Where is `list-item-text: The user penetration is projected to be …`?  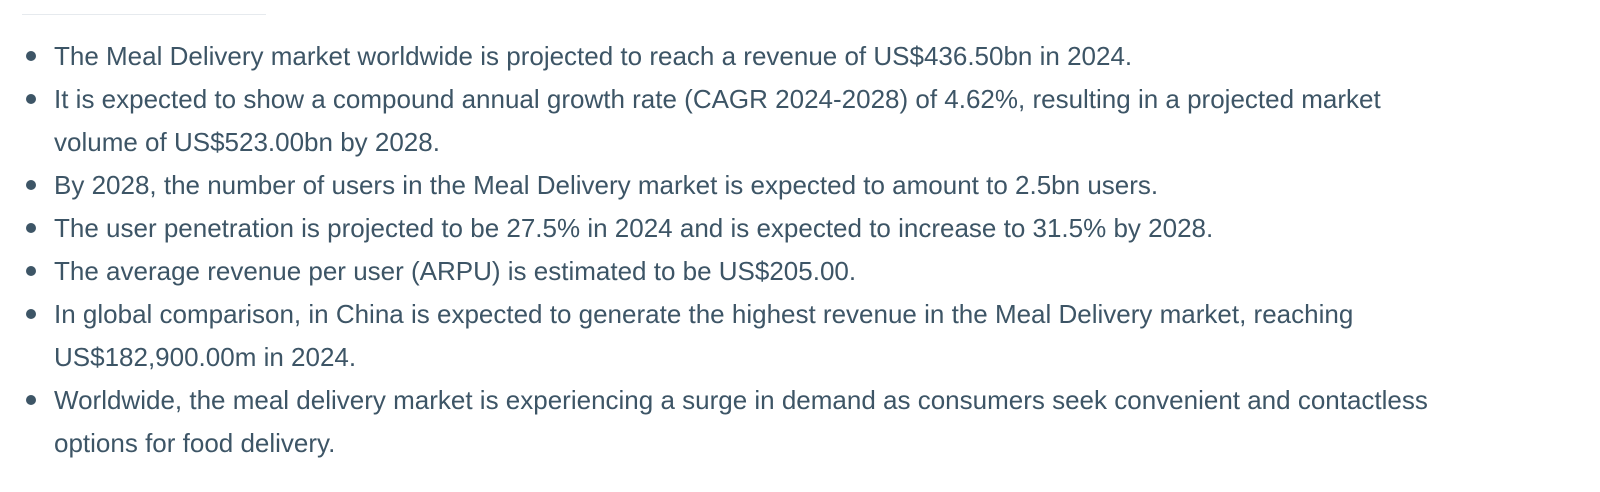
list-item-text: The user penetration is projected to be … is located at coordinates (634, 228).